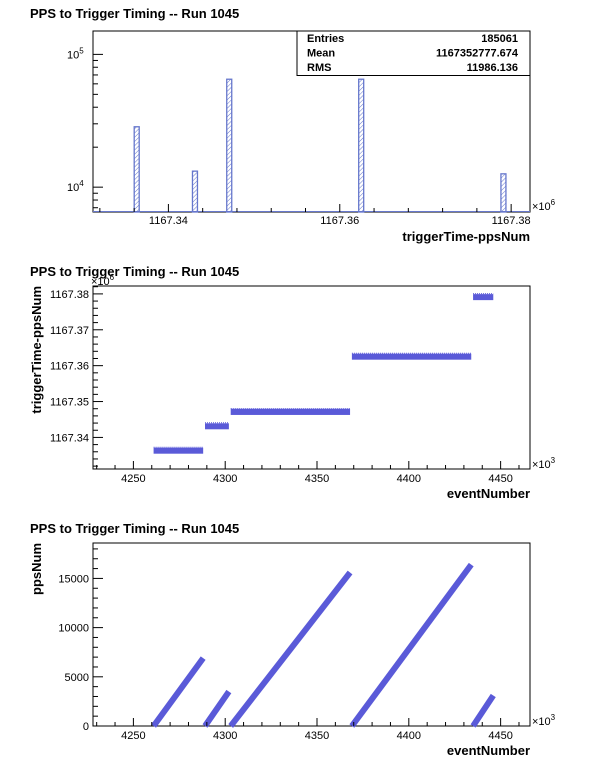 The image size is (596, 772). Describe the element at coordinates (466, 236) in the screenshot. I see `x-axis-label: triggerTime-ppsNum` at that location.